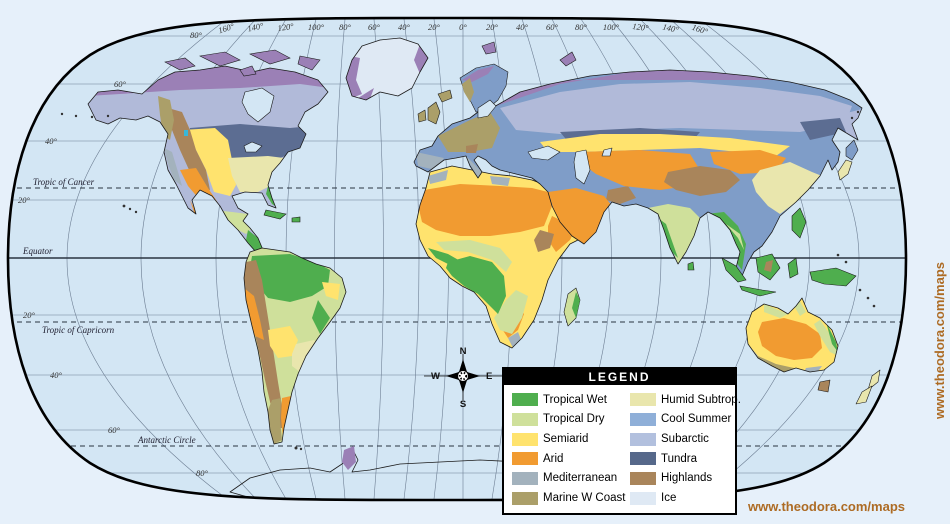  What do you see at coordinates (489, 48) in the screenshot?
I see `svalbard` at bounding box center [489, 48].